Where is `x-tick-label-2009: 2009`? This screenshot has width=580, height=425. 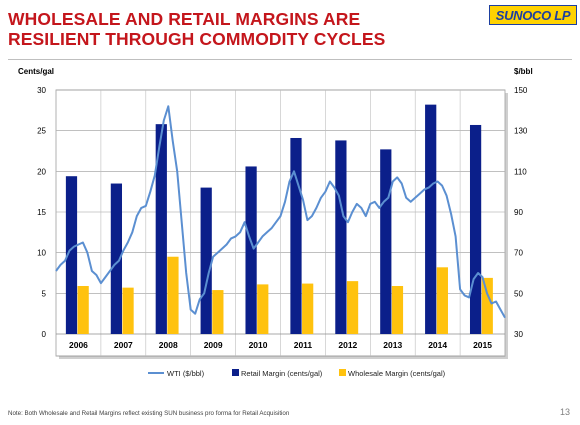 x-tick-label-2009: 2009 is located at coordinates (213, 345).